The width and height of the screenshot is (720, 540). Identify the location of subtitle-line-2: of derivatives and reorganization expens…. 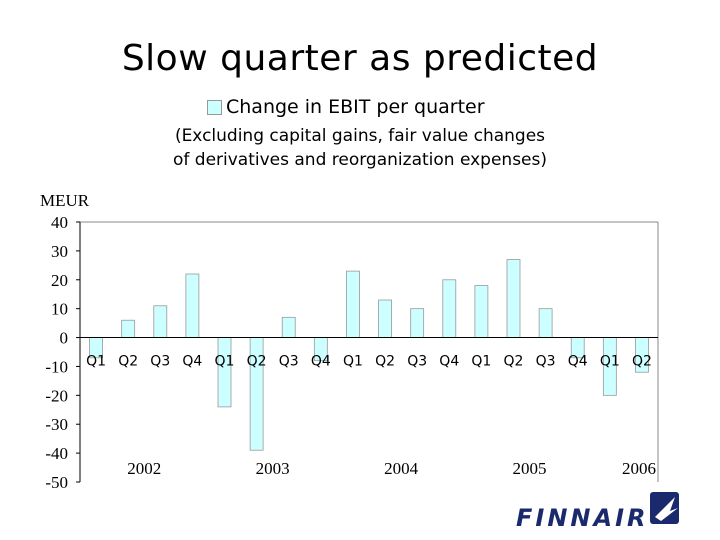
(360, 160).